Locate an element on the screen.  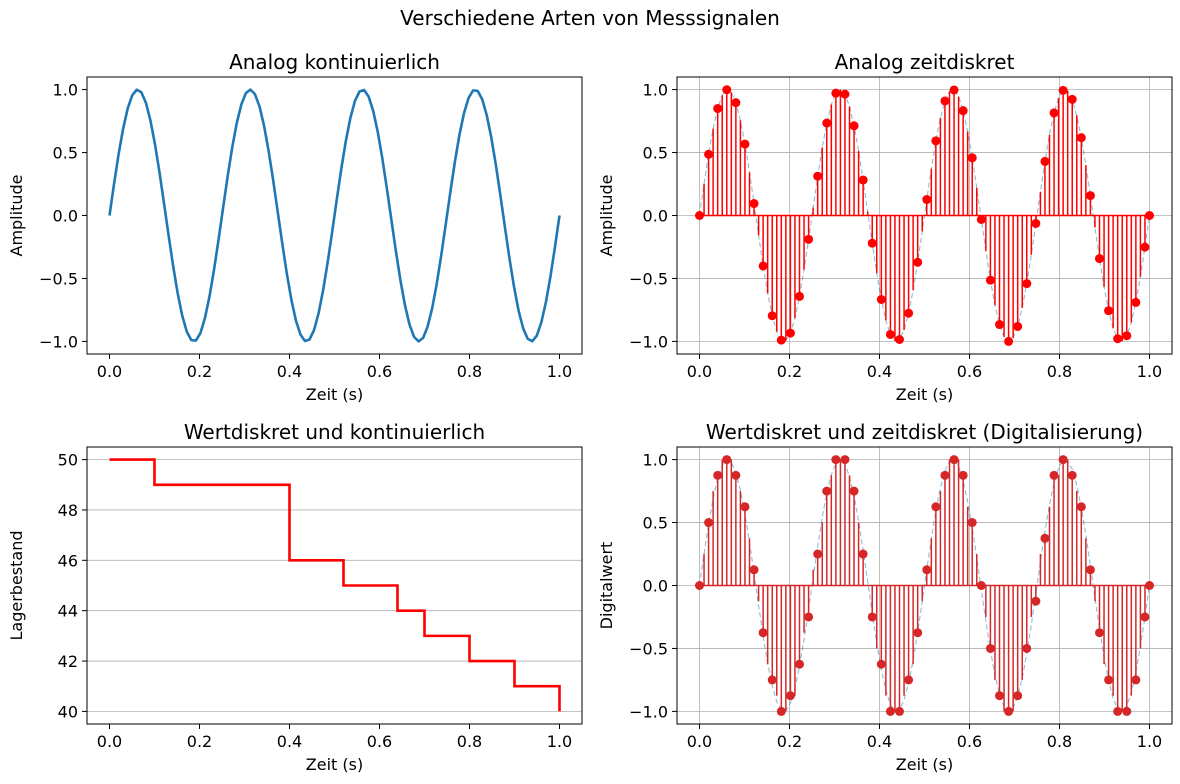
plot-area is located at coordinates (924, 585).